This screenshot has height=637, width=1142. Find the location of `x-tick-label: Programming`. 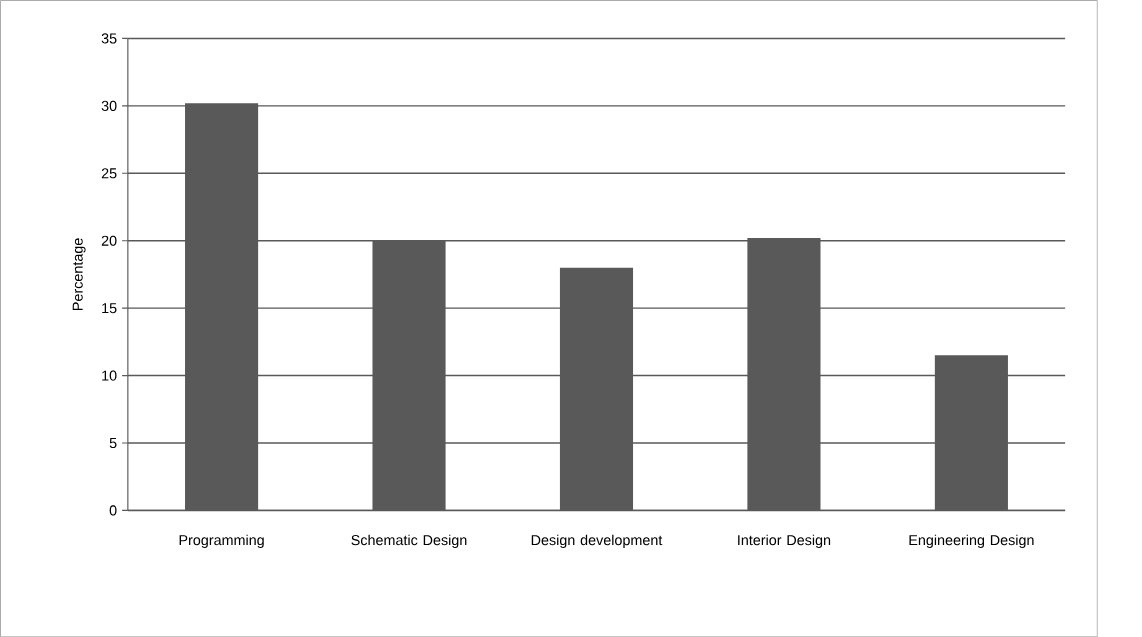

x-tick-label: Programming is located at coordinates (221, 541).